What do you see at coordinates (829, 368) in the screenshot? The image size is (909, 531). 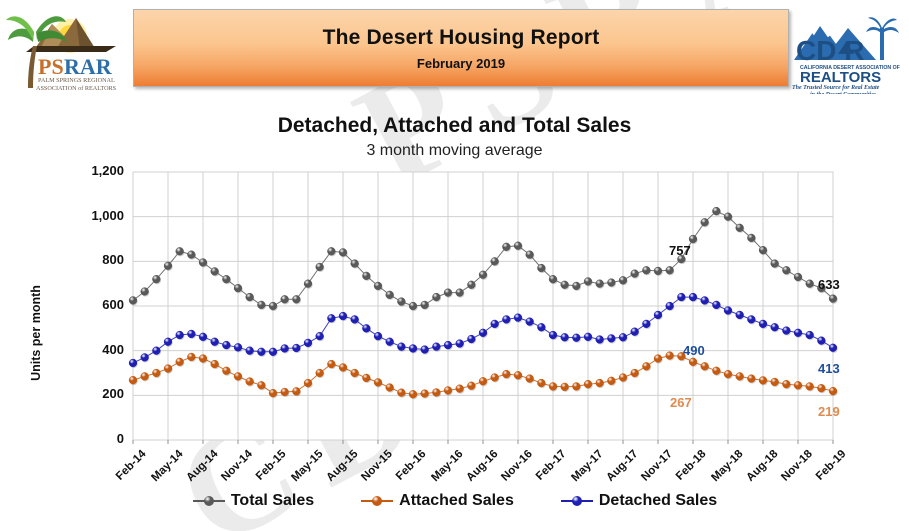 I see `chart-annotation: 413` at bounding box center [829, 368].